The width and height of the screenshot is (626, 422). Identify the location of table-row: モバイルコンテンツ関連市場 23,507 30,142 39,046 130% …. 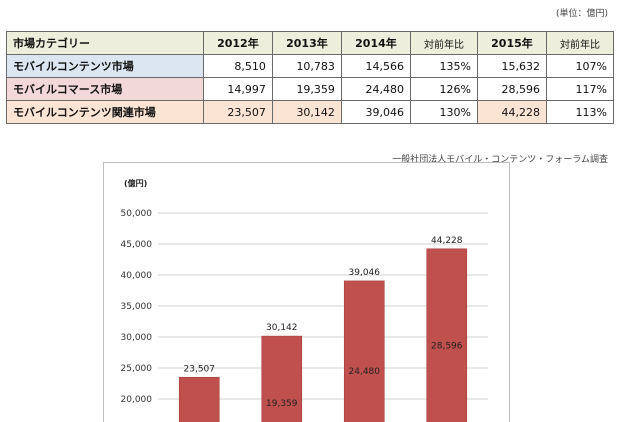
(310, 112).